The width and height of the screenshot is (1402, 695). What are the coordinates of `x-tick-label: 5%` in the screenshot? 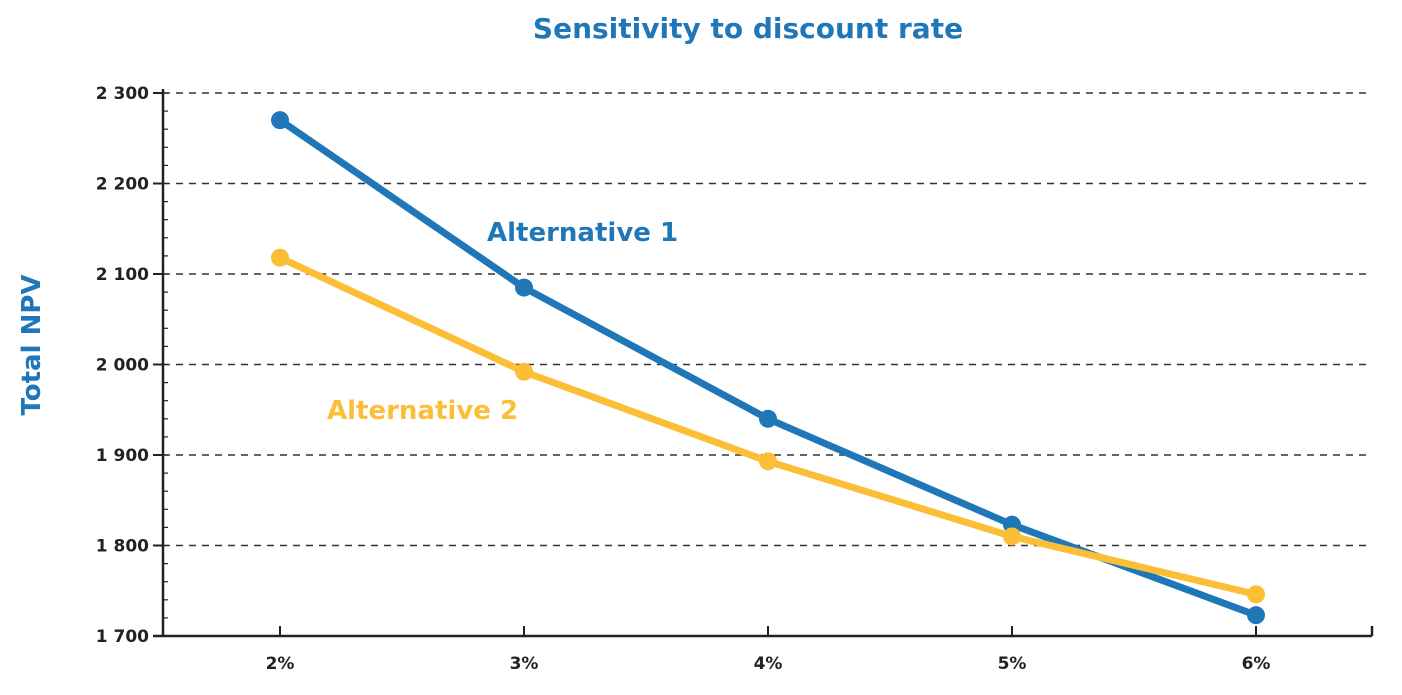 It's located at (1012, 664).